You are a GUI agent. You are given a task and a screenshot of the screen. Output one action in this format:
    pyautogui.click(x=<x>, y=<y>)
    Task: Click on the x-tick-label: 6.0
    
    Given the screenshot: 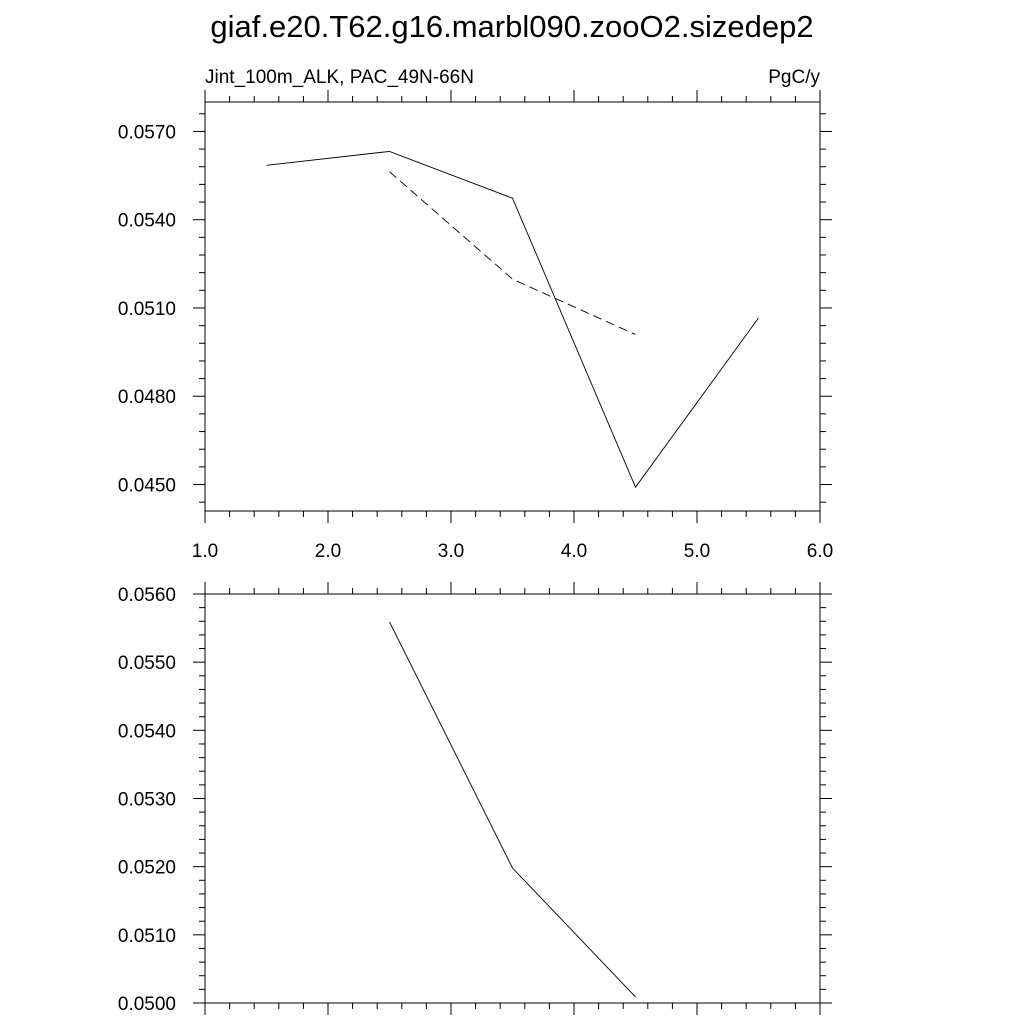 What is the action you would take?
    pyautogui.click(x=820, y=551)
    